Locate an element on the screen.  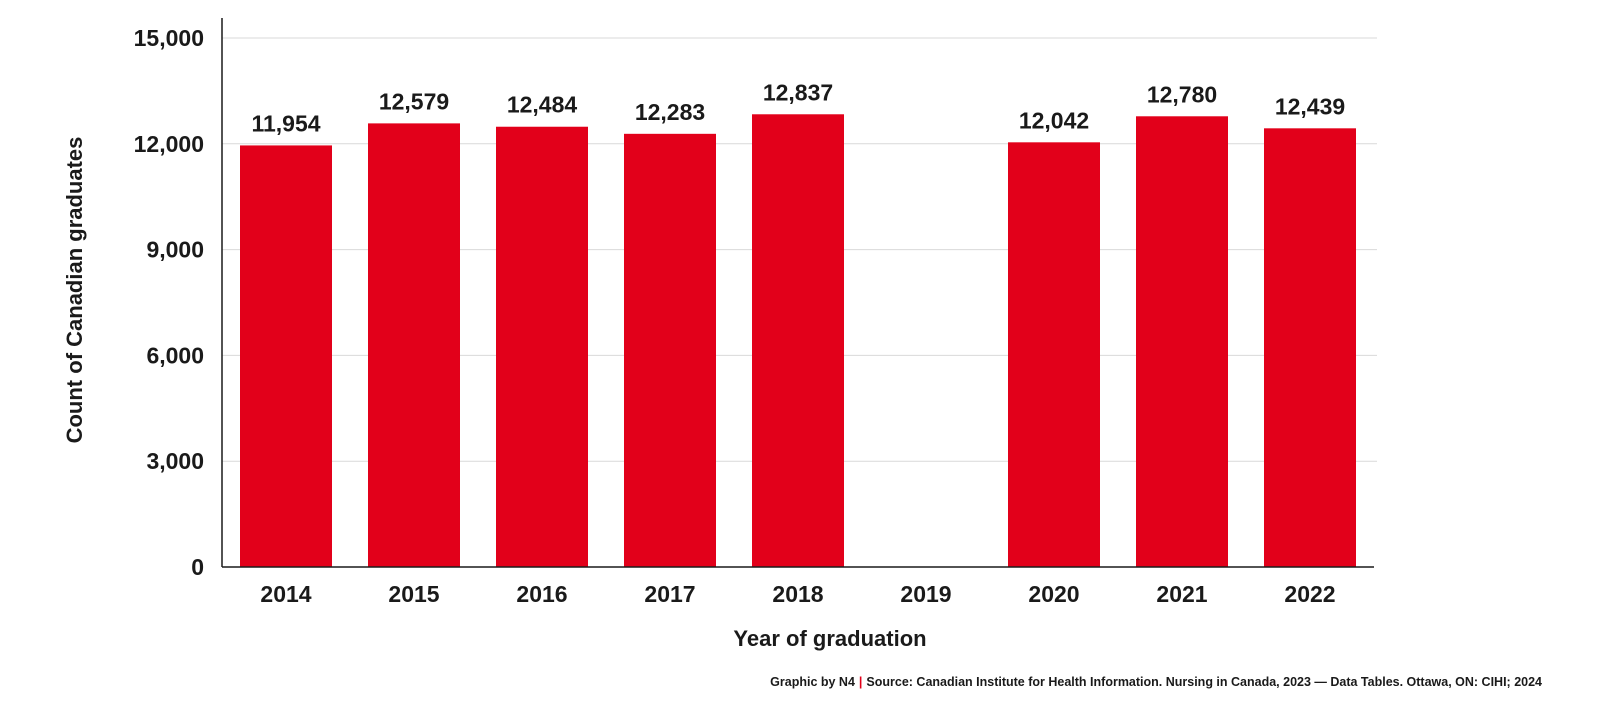
x-tick-label-2018: 2018 is located at coordinates (797, 594).